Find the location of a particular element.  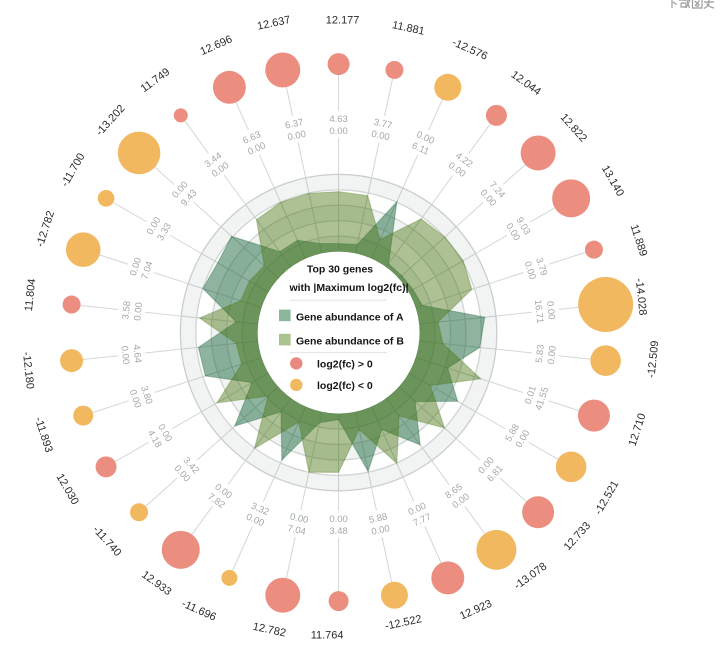

svg-text: 6.37 is located at coordinates (294, 124).